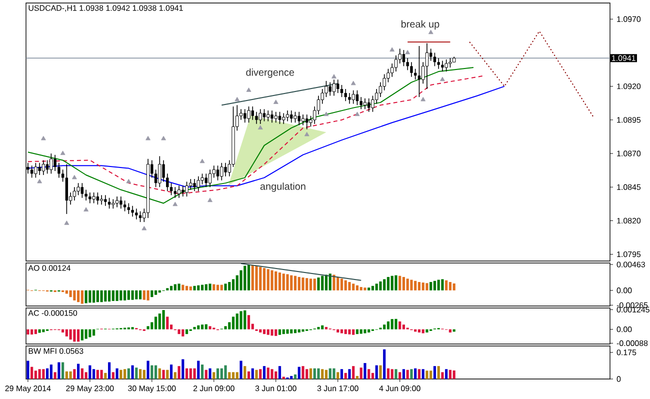 This screenshot has height=399, width=650. Describe the element at coordinates (420, 25) in the screenshot. I see `annotation: break up` at that location.